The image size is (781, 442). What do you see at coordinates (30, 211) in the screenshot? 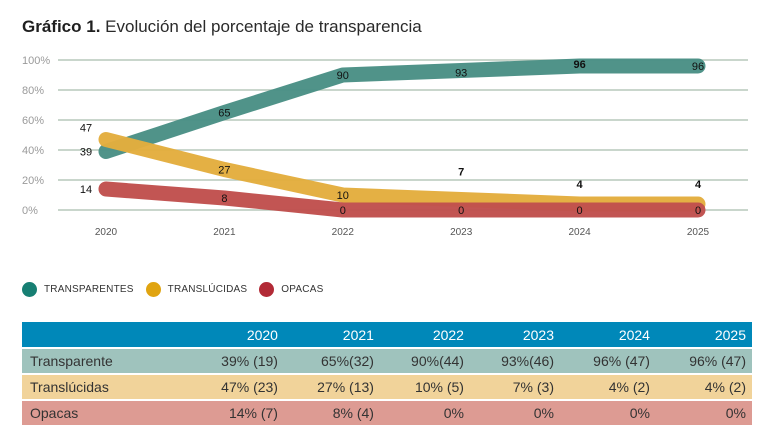
I see `y-tick-label: 0%` at bounding box center [30, 211].